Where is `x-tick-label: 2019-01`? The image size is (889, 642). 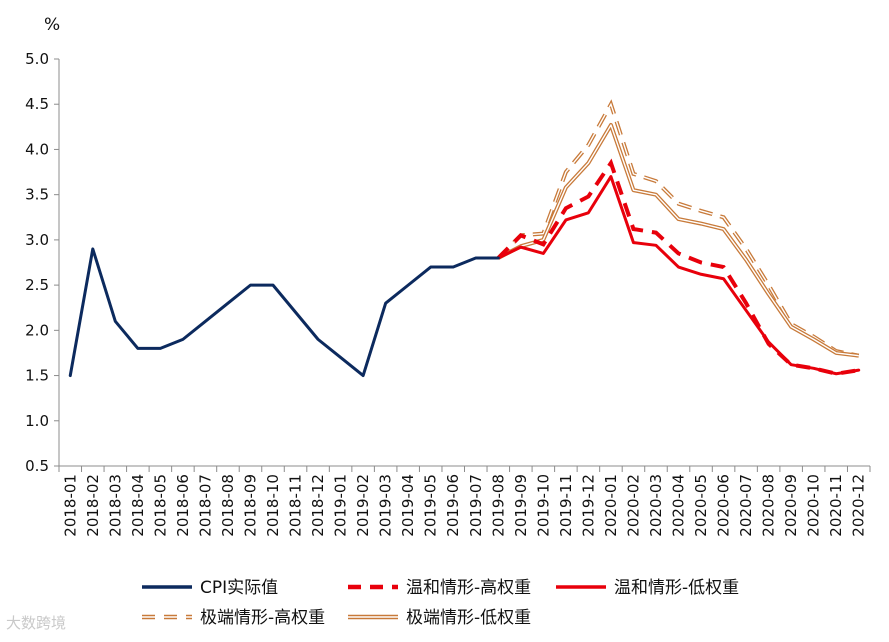 x-tick-label: 2019-01 is located at coordinates (341, 505).